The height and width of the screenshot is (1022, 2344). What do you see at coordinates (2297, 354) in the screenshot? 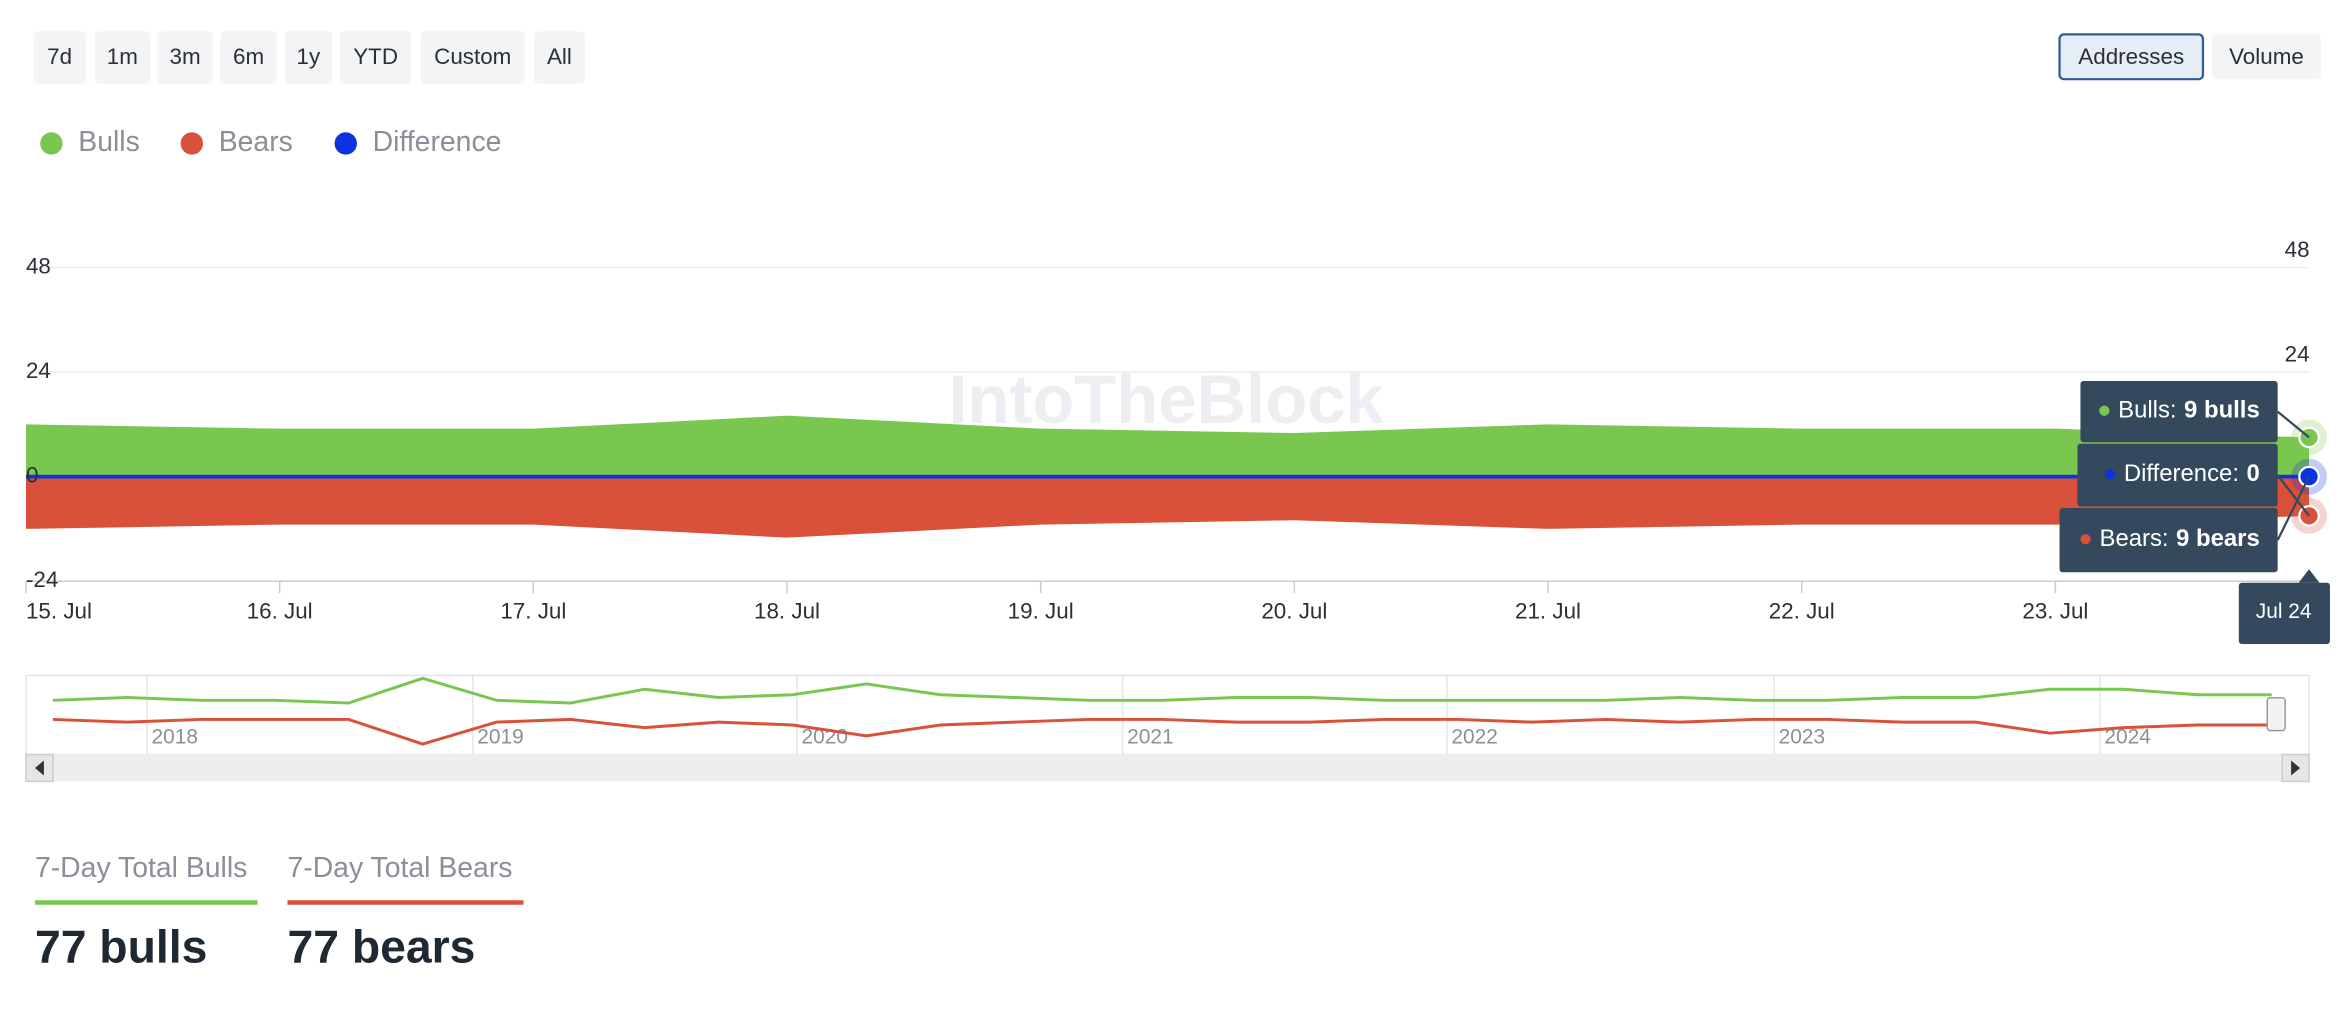
I see `y2-tick-label: 24` at bounding box center [2297, 354].